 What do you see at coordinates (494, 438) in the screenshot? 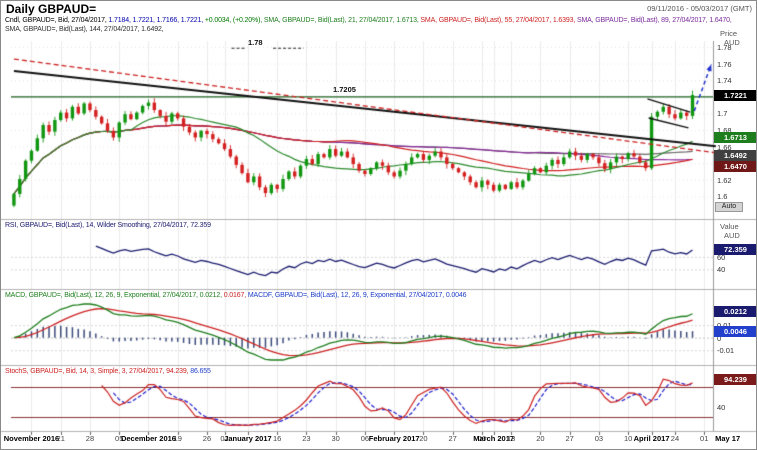
I see `x-axis-label: March 2017` at bounding box center [494, 438].